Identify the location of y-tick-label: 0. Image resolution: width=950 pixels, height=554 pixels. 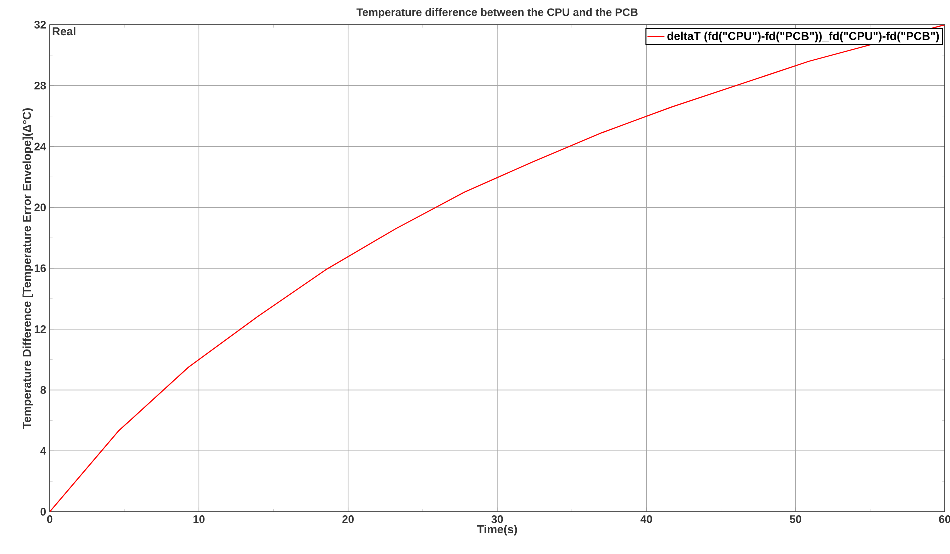
(43, 512).